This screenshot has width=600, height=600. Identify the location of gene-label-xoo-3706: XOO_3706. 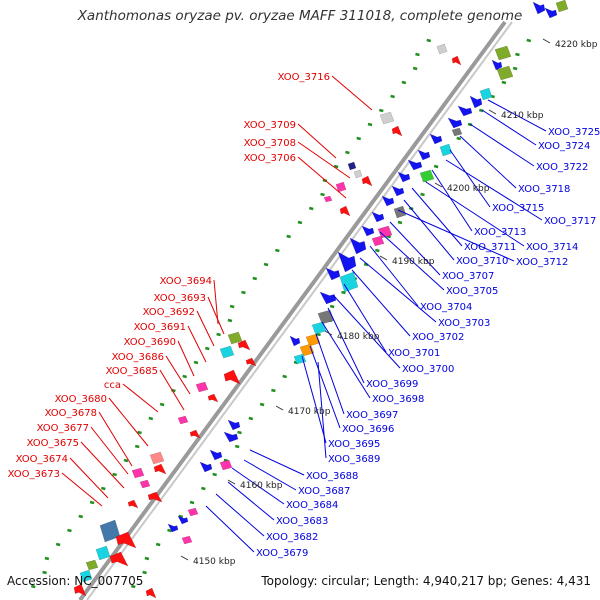
(270, 158).